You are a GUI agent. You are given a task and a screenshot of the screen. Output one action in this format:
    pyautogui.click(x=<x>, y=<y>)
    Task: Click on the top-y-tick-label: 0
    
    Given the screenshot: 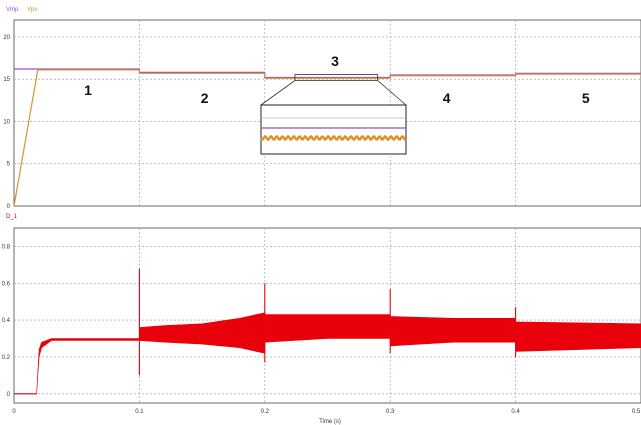 What is the action you would take?
    pyautogui.click(x=9, y=207)
    